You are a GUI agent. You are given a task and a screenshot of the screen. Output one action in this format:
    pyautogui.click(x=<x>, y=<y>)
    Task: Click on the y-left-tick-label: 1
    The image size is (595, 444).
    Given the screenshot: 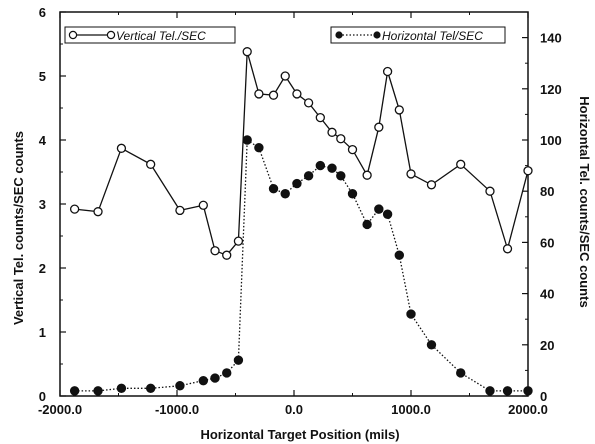 What is the action you would take?
    pyautogui.click(x=42, y=332)
    